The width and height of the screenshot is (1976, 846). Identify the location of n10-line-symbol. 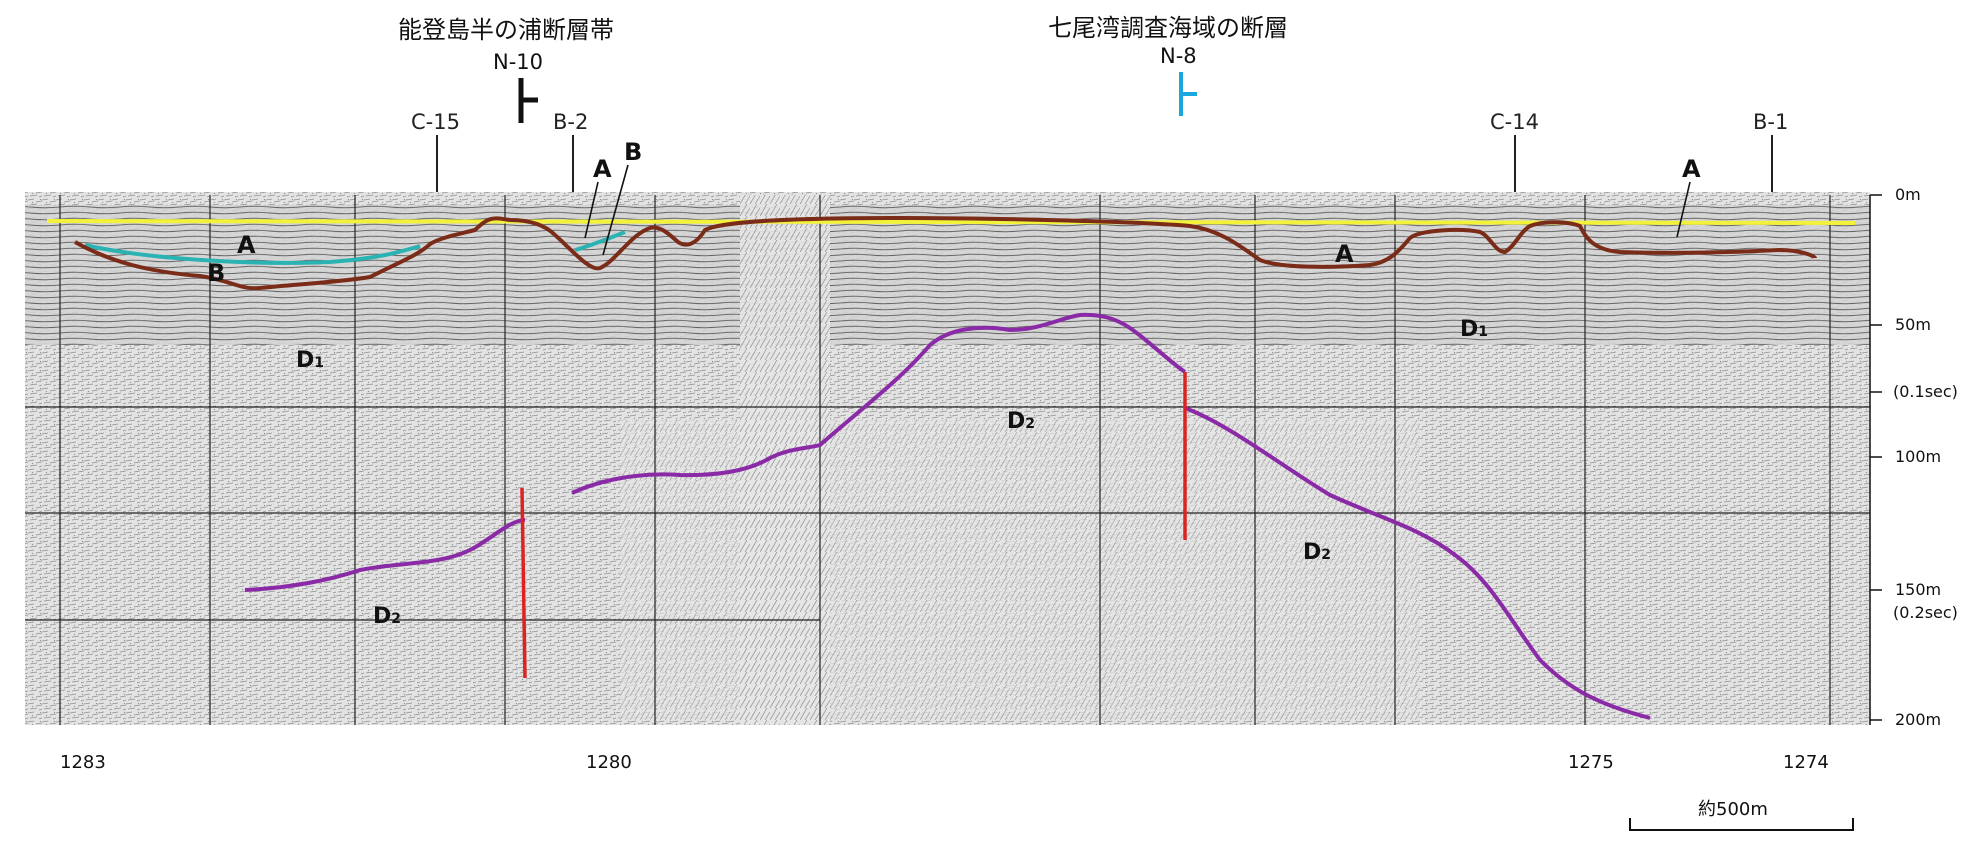
(528, 100).